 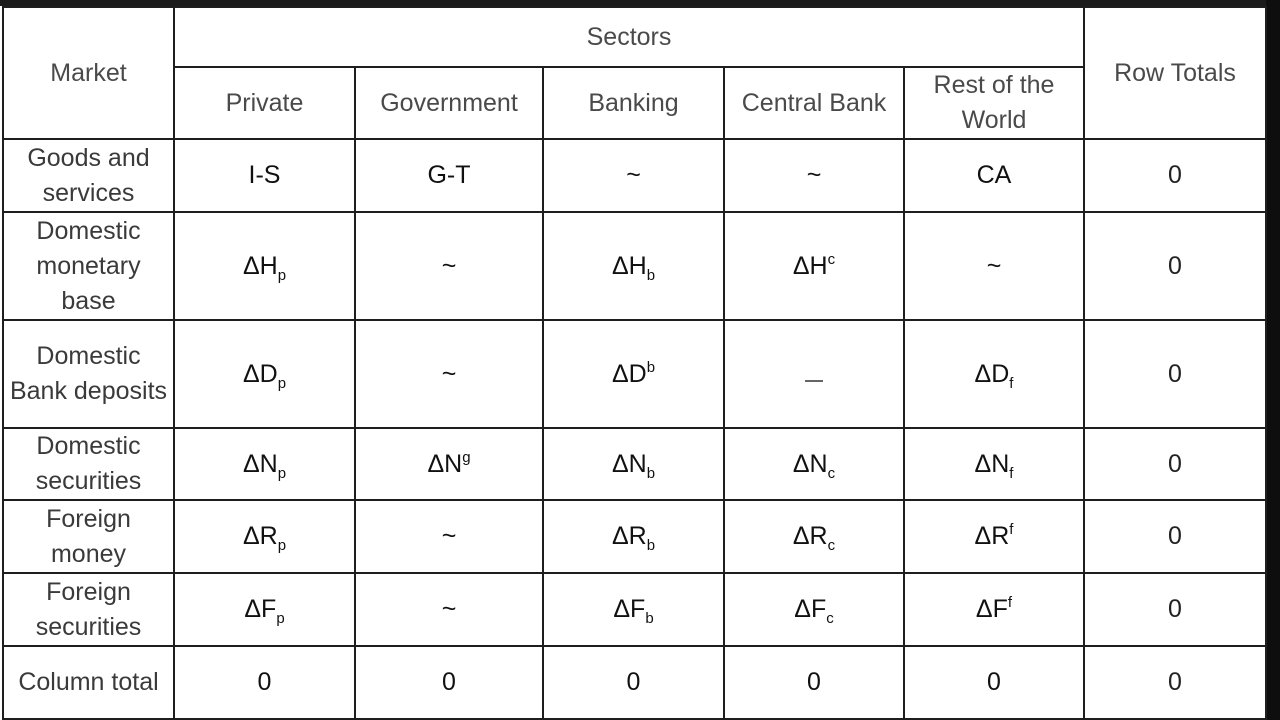 I want to click on matrix-cell: ΔFf, so click(x=994, y=609).